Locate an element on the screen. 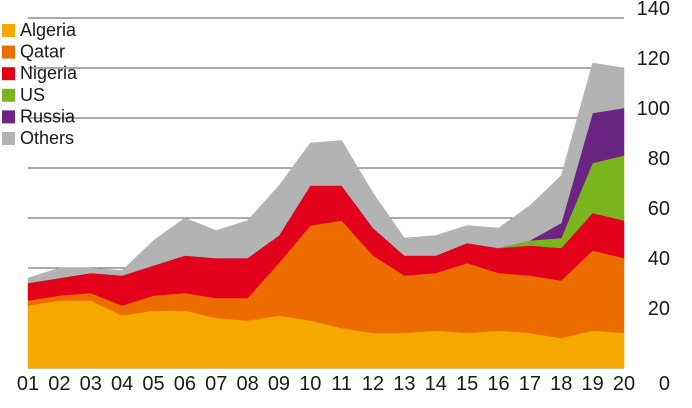 The height and width of the screenshot is (408, 692). legend-label-nigeria: Nigeria is located at coordinates (49, 73).